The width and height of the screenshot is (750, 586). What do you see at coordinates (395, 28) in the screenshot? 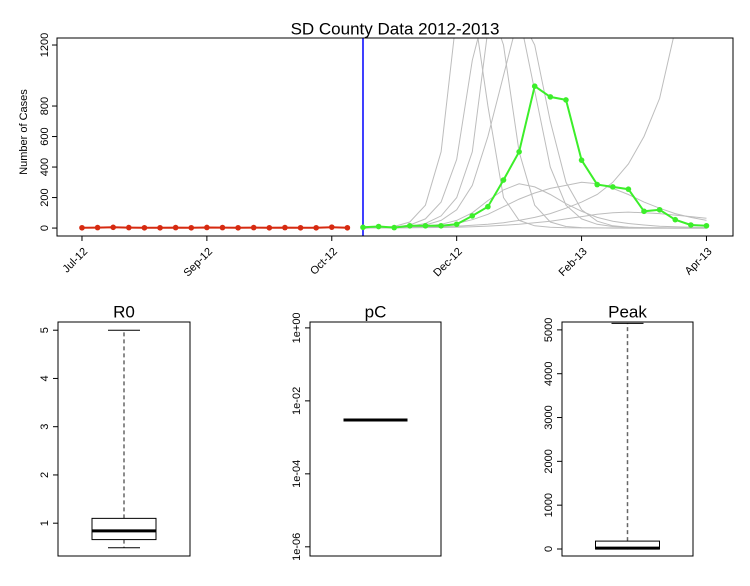
I see `chart-title: SD County Data 2012-2013` at bounding box center [395, 28].